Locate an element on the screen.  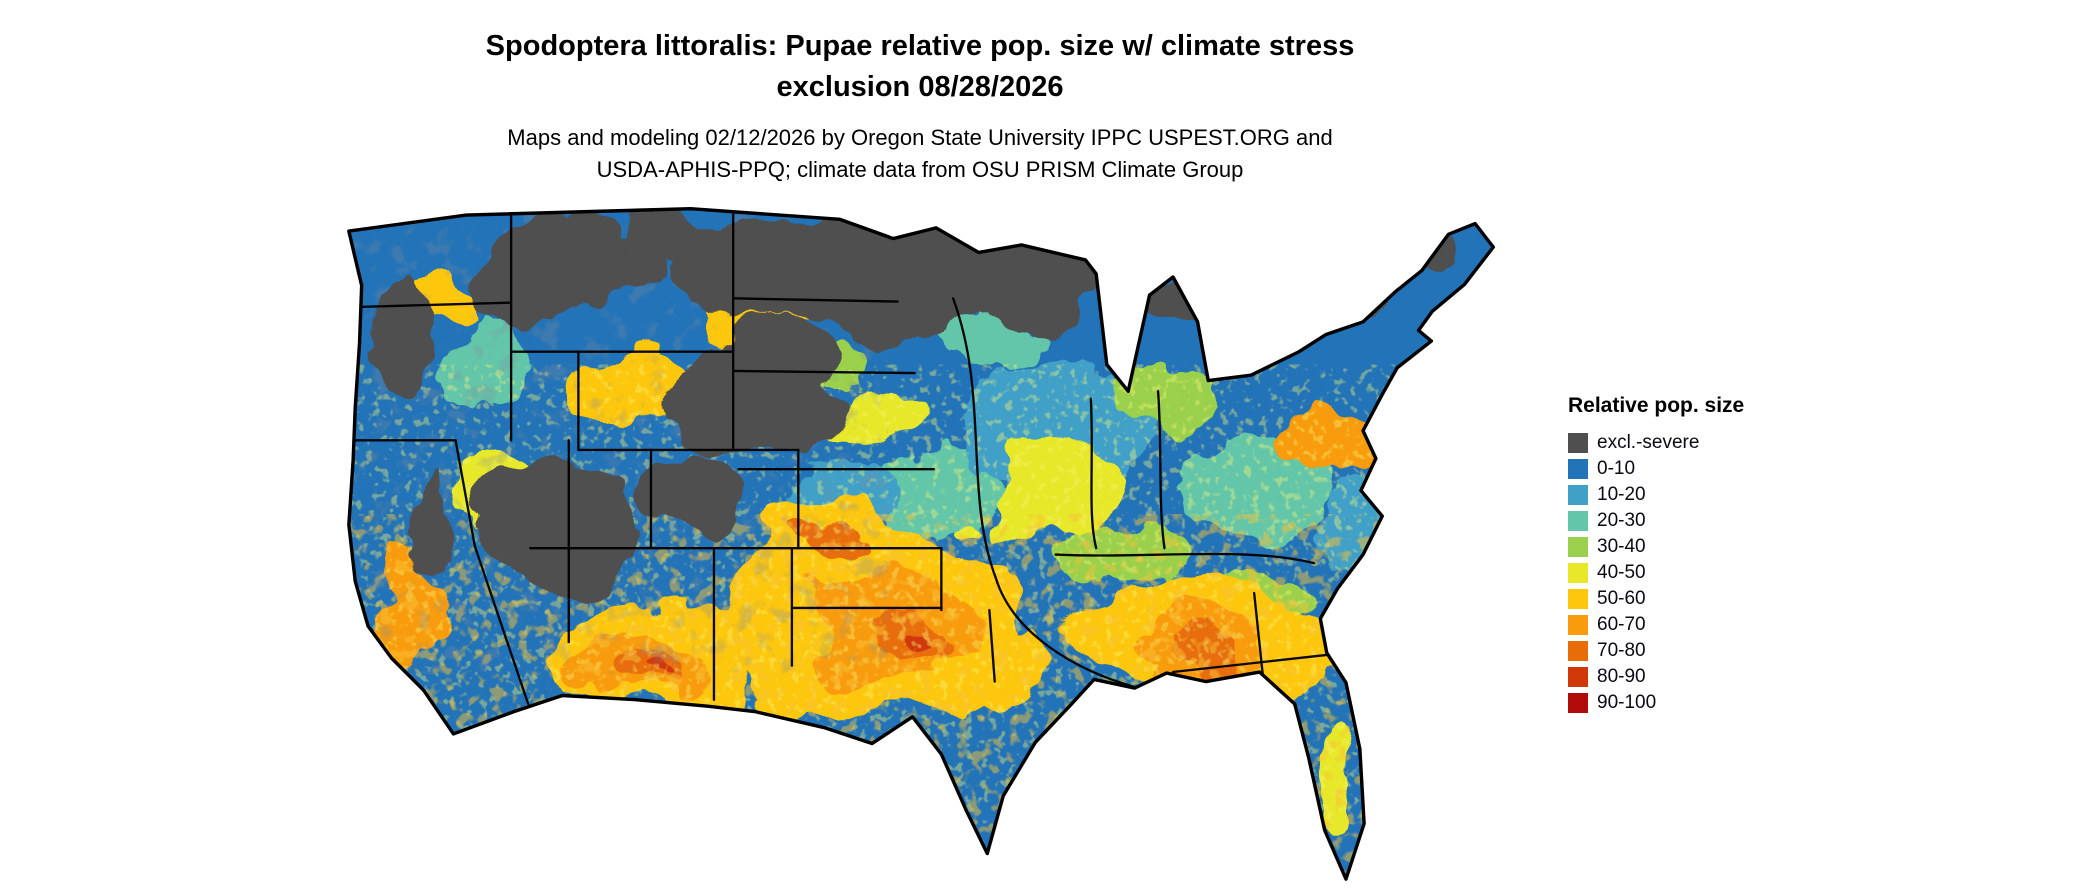
legend-title: Relative pop. size is located at coordinates (1656, 405).